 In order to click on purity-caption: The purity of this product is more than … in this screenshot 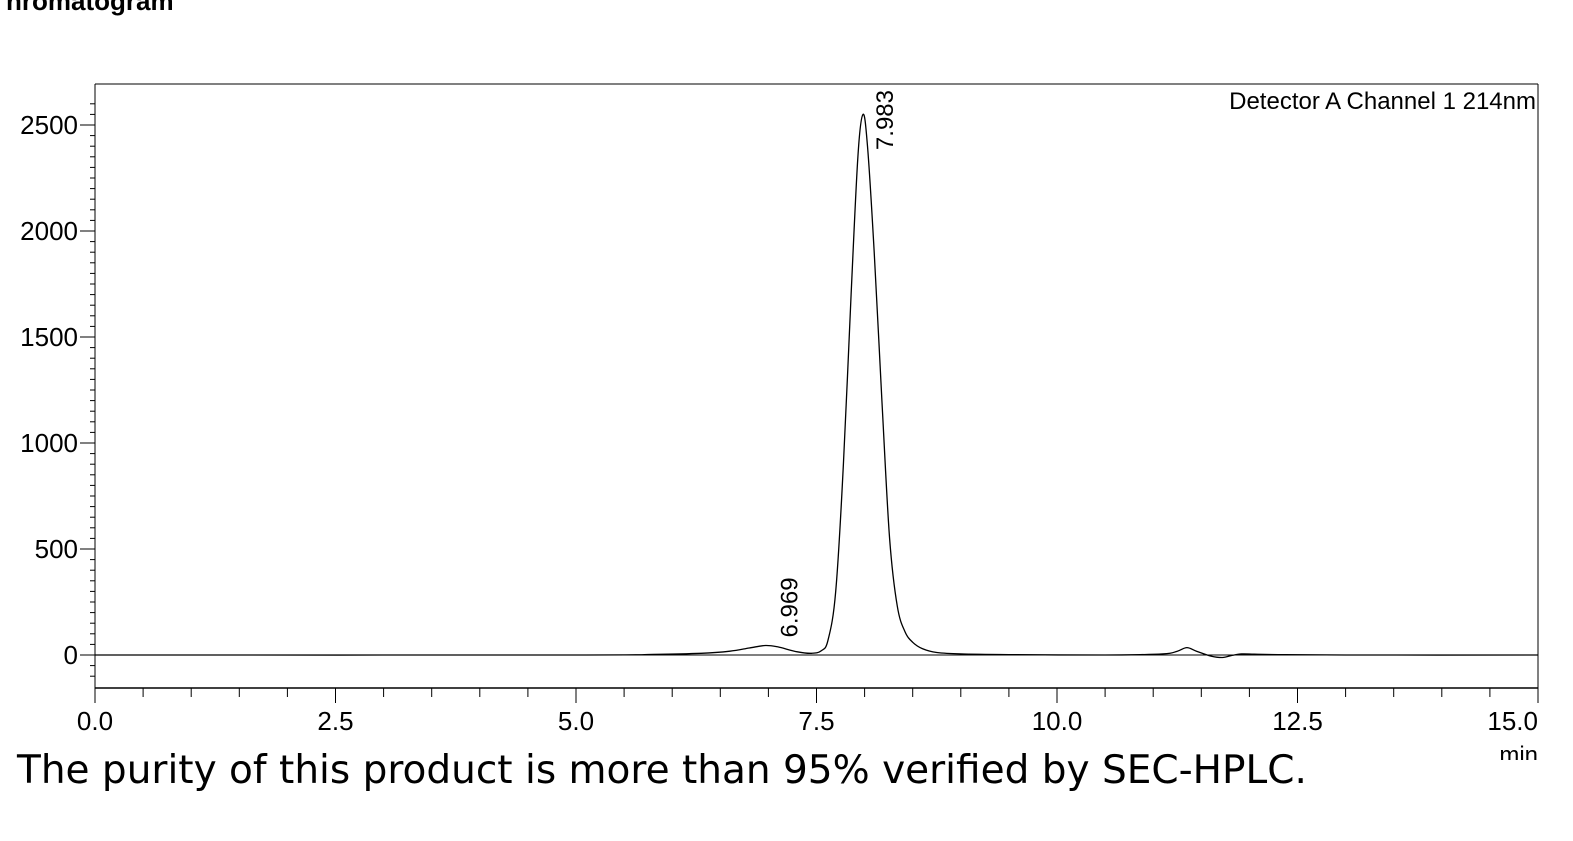, I will do `click(662, 770)`.